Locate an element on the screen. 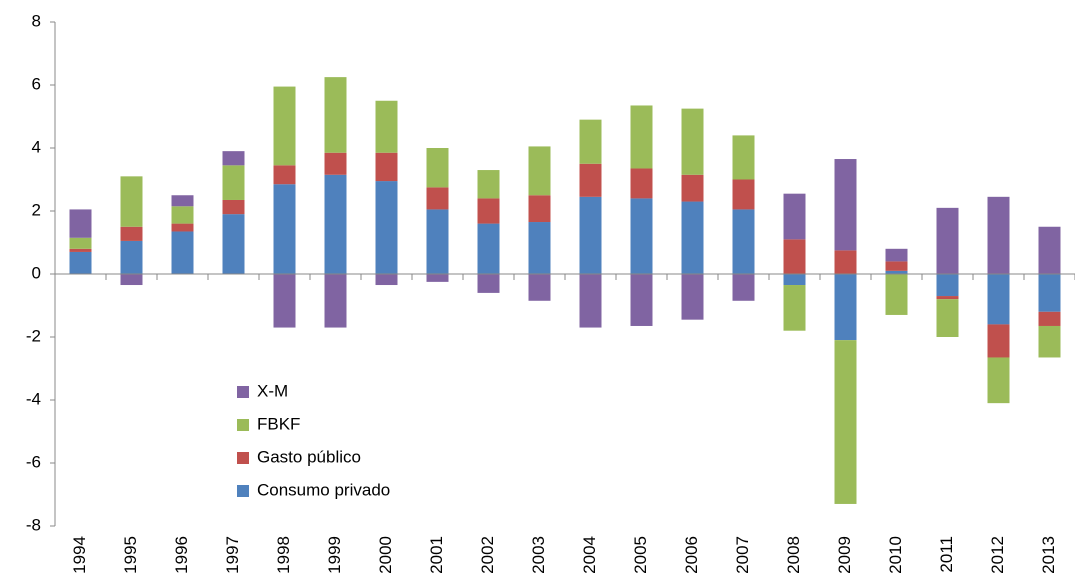  y-tick-label: 2 is located at coordinates (36, 209).